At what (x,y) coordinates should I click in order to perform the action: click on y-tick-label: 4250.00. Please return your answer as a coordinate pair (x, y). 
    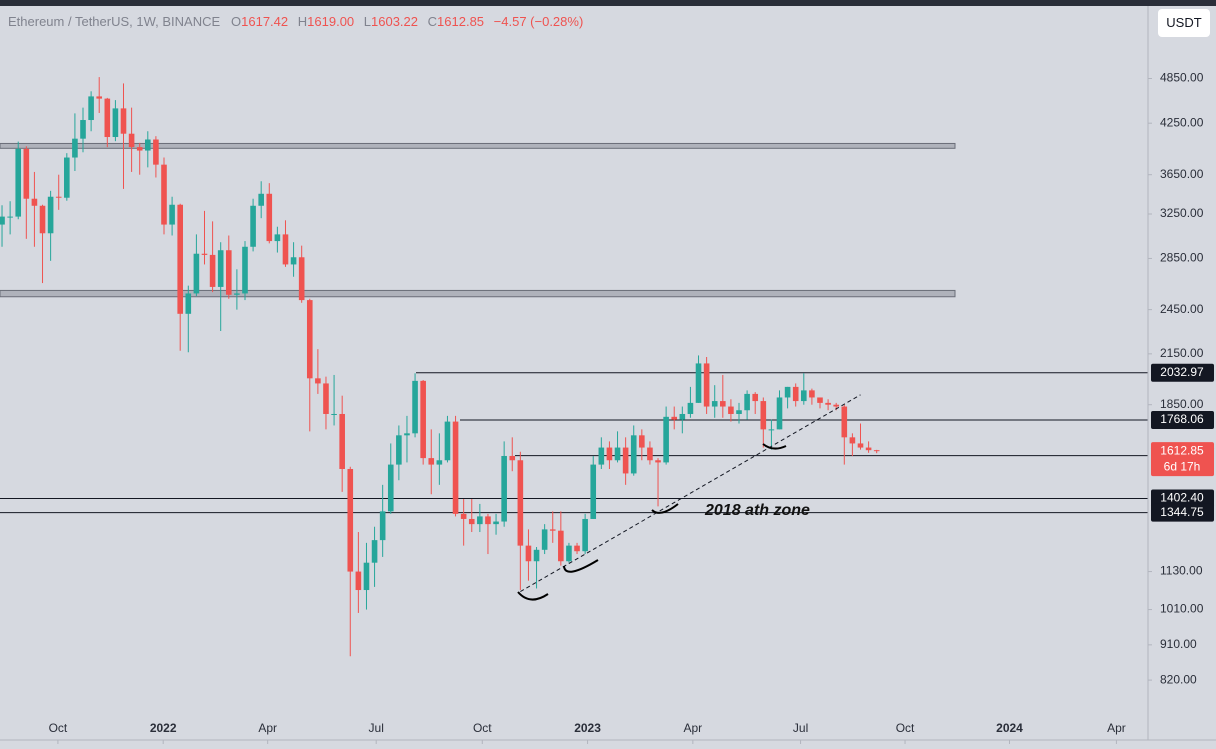
    Looking at the image, I should click on (1182, 122).